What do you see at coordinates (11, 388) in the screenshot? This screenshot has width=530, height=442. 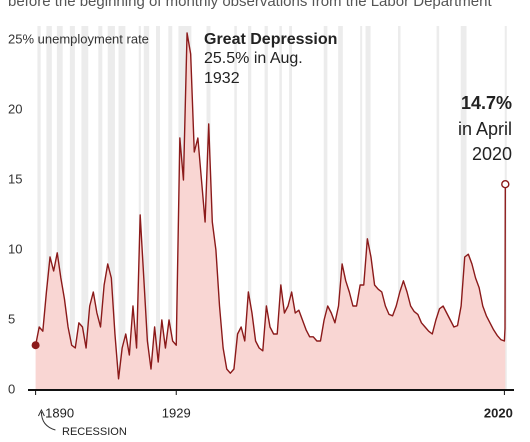 I see `y-tick-label: 0` at bounding box center [11, 388].